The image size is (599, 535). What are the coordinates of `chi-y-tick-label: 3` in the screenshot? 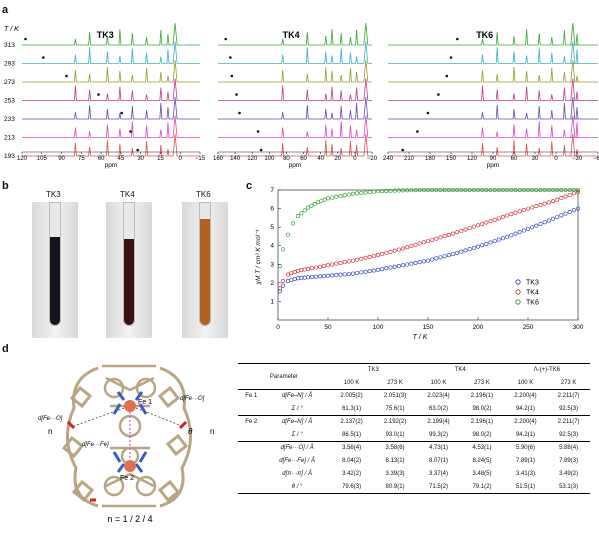 It's located at (272, 264).